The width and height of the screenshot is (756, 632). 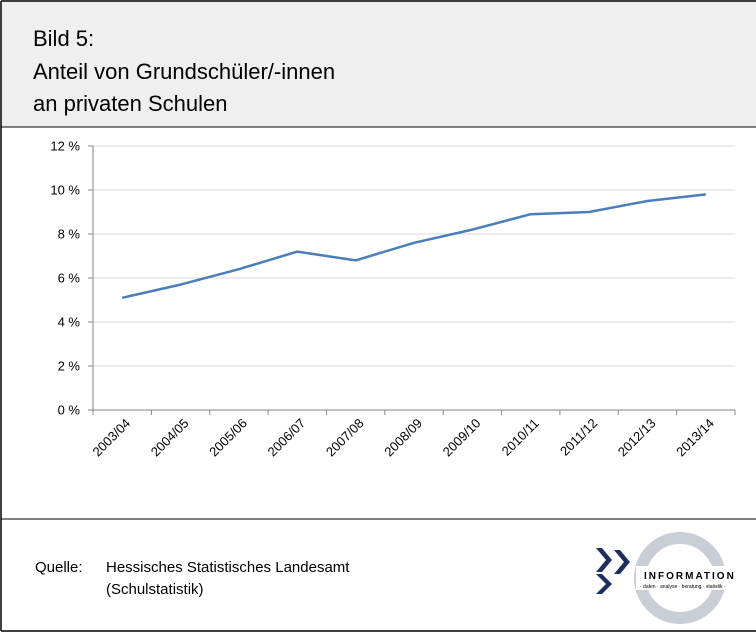 I want to click on source-text: Hessisches Statistisches Landesamt, so click(x=228, y=567).